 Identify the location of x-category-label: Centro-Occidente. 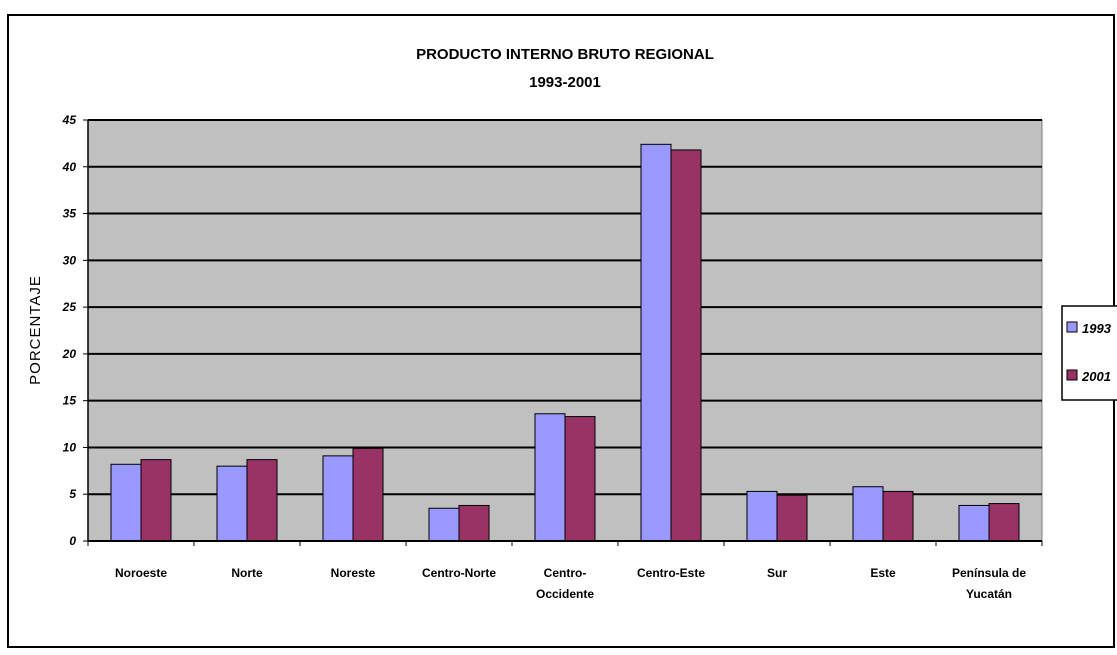
(565, 583).